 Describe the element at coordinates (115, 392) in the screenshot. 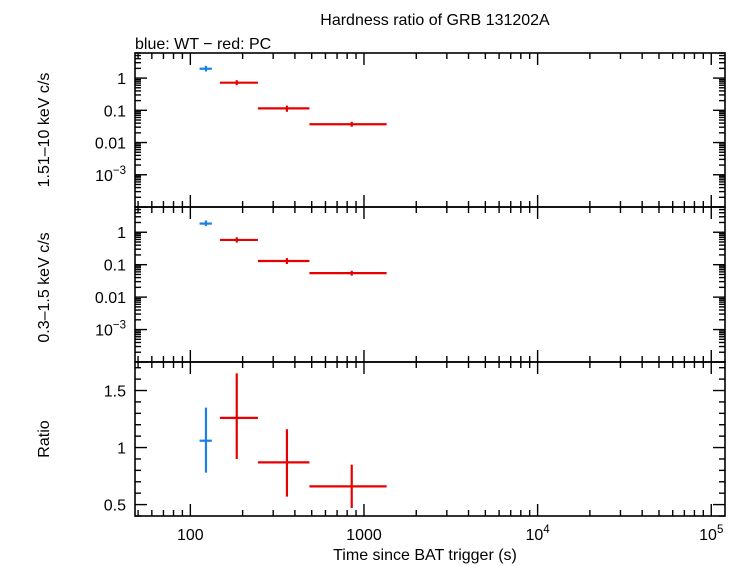

I see `y-tick-label: 1.5` at that location.